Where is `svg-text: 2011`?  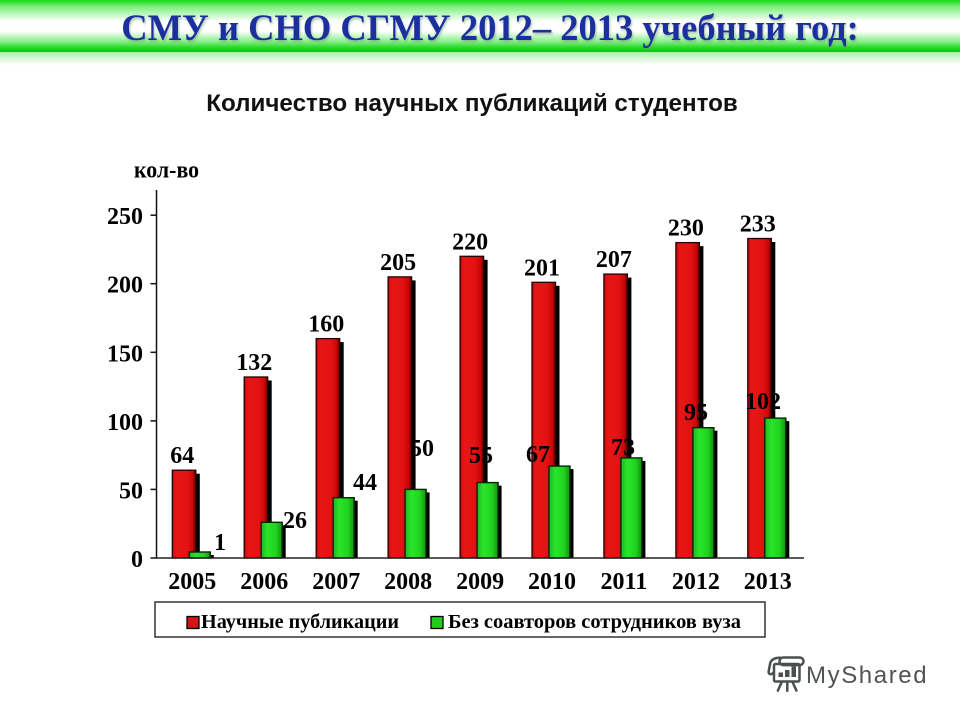
svg-text: 2011 is located at coordinates (624, 582).